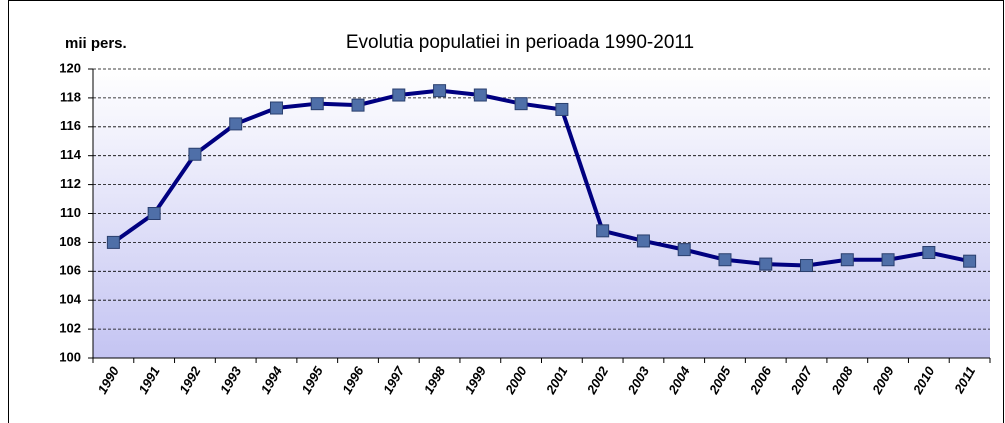 The width and height of the screenshot is (1005, 423). What do you see at coordinates (70, 328) in the screenshot?
I see `y-tick-label: 102` at bounding box center [70, 328].